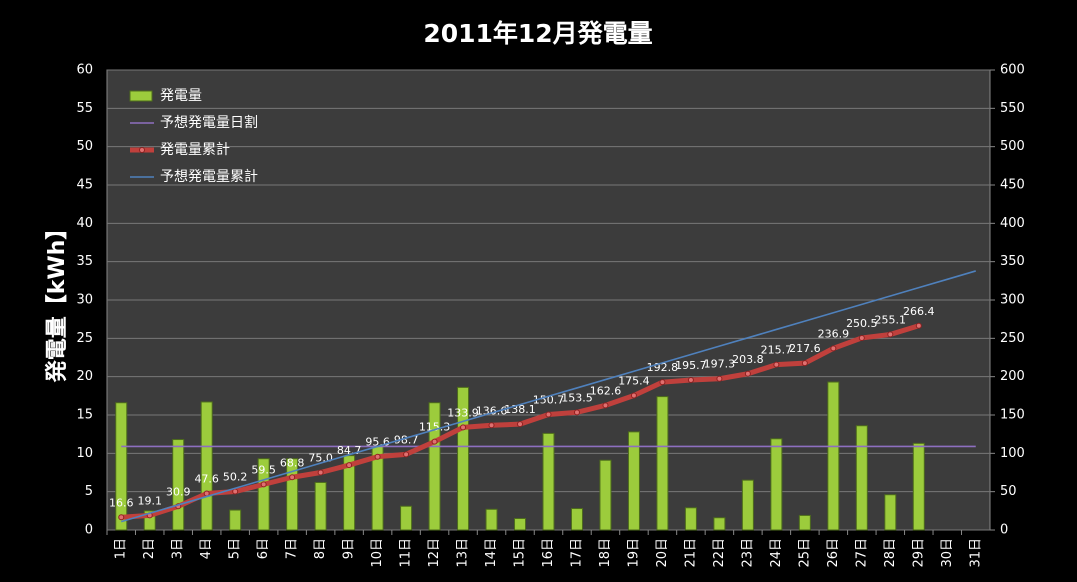 The width and height of the screenshot is (1077, 582). Describe the element at coordinates (435, 427) in the screenshot. I see `data-label: 115.3` at that location.